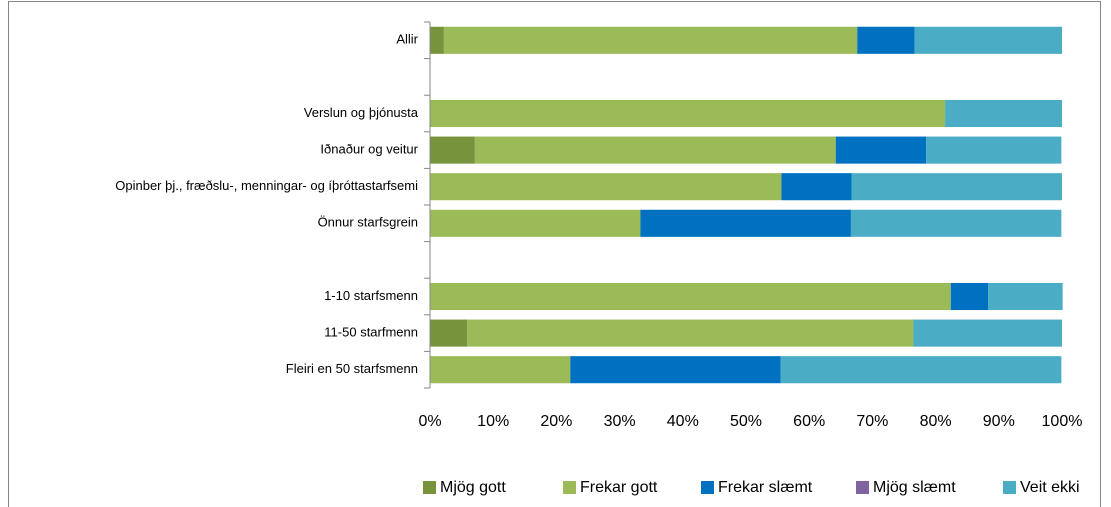 The image size is (1111, 507). What do you see at coordinates (493, 421) in the screenshot?
I see `x-tick-label: 10%` at bounding box center [493, 421].